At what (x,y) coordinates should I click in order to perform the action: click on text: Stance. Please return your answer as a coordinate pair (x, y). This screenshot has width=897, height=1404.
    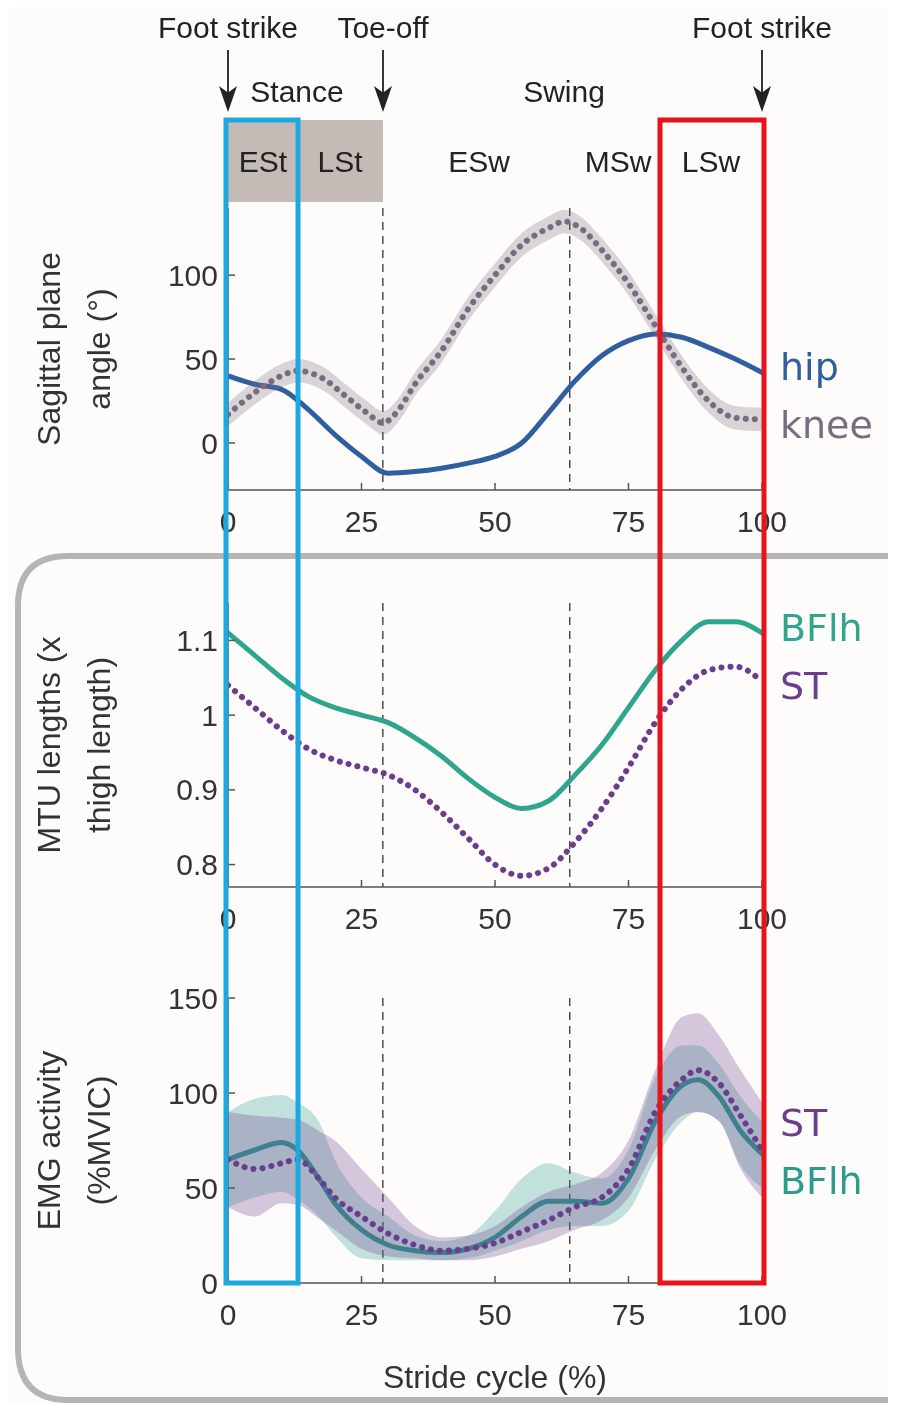
    Looking at the image, I should click on (297, 91).